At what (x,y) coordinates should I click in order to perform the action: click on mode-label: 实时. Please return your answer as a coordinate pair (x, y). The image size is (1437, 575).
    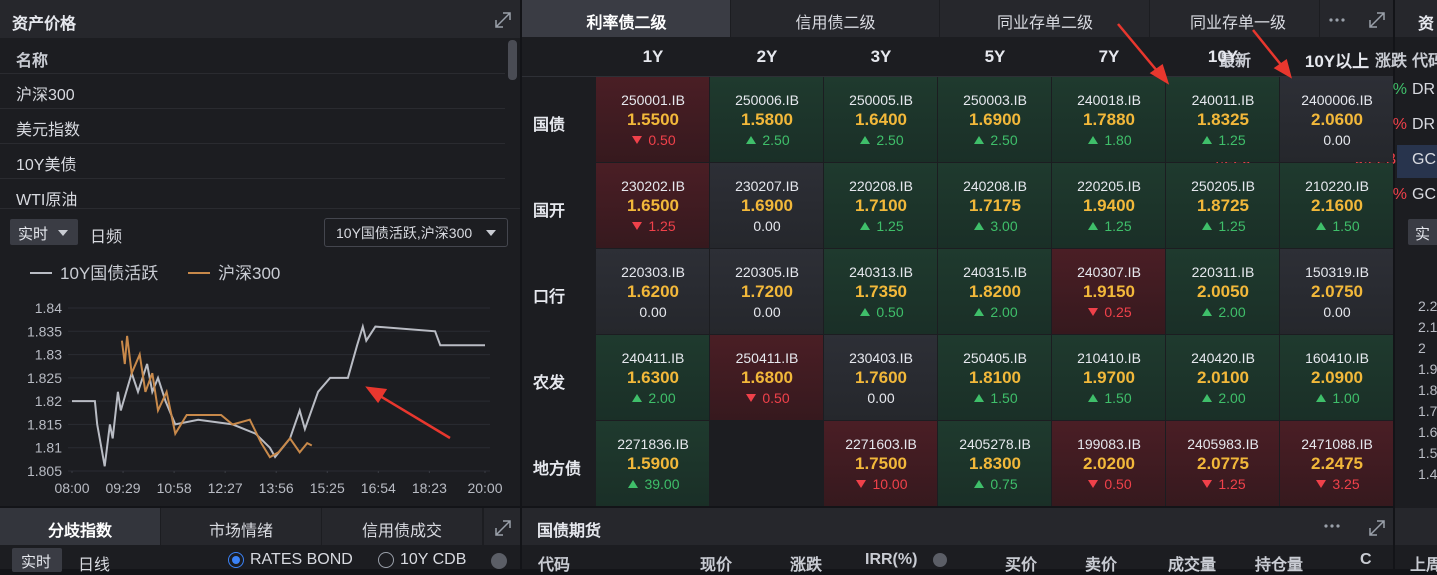
    Looking at the image, I should click on (36, 562).